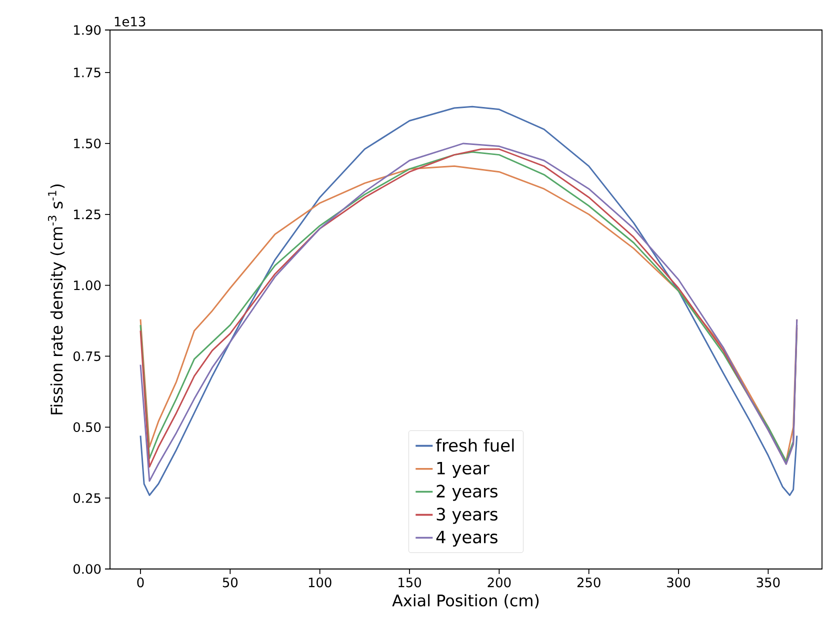  I want to click on y-tick-label: 0.50, so click(87, 427).